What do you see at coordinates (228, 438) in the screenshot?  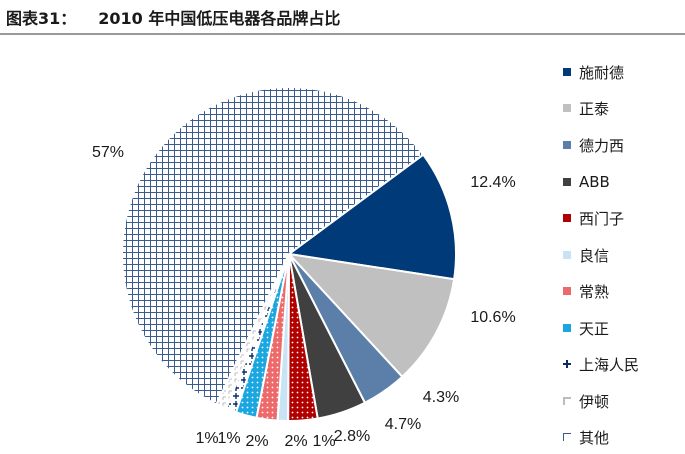 I see `data-label-9: 1%` at bounding box center [228, 438].